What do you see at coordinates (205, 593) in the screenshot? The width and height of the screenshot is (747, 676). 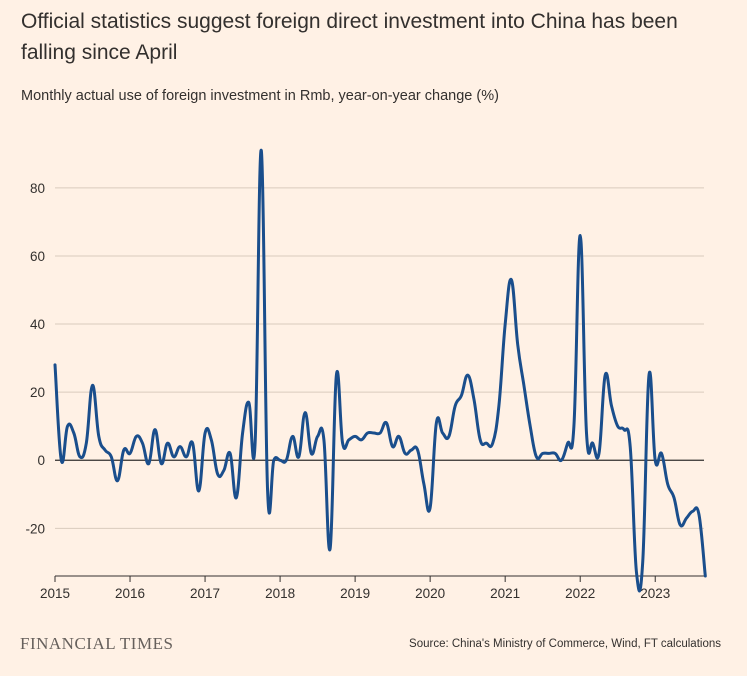 I see `x-tick-label: 2017` at bounding box center [205, 593].